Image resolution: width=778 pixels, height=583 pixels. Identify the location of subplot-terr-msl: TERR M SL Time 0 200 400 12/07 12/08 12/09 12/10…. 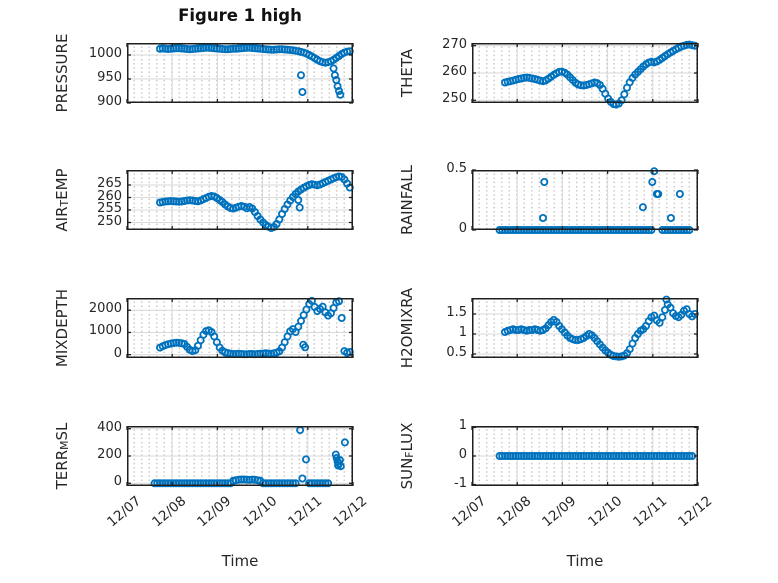
(211, 495).